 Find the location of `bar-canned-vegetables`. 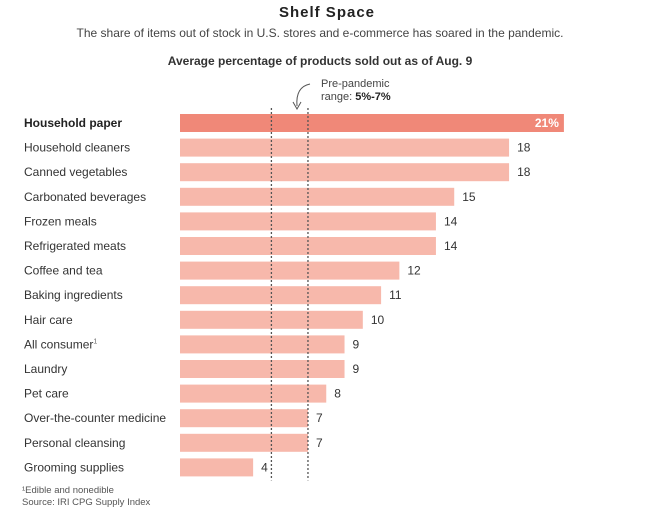

bar-canned-vegetables is located at coordinates (345, 172).